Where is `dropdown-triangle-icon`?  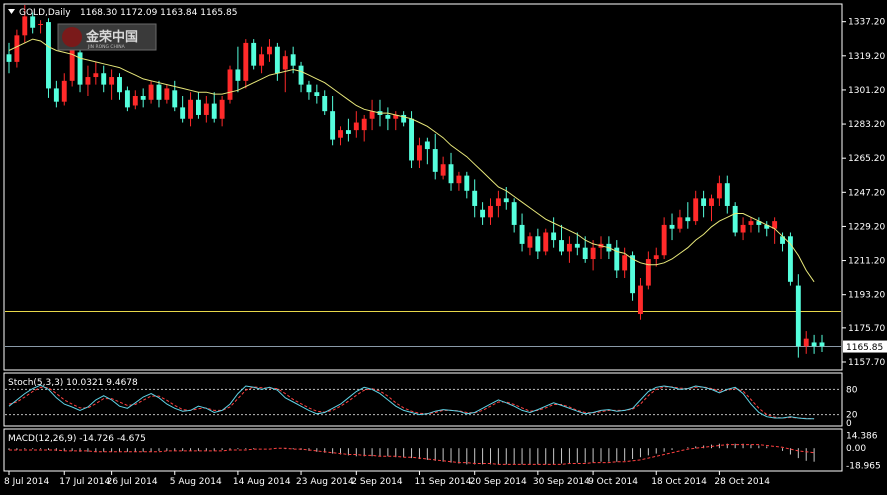 dropdown-triangle-icon is located at coordinates (11, 11).